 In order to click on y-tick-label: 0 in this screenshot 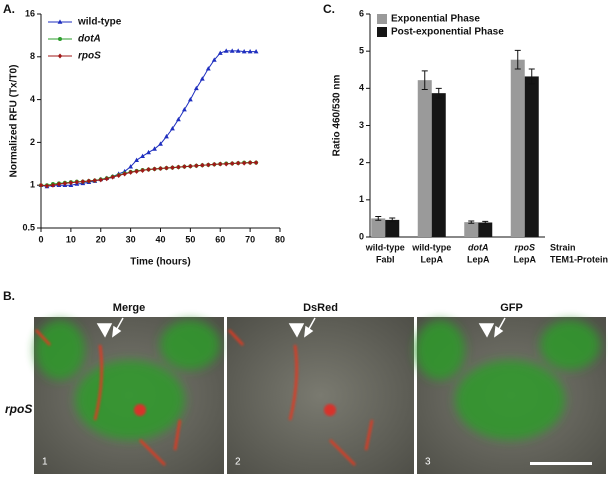, I will do `click(361, 236)`.